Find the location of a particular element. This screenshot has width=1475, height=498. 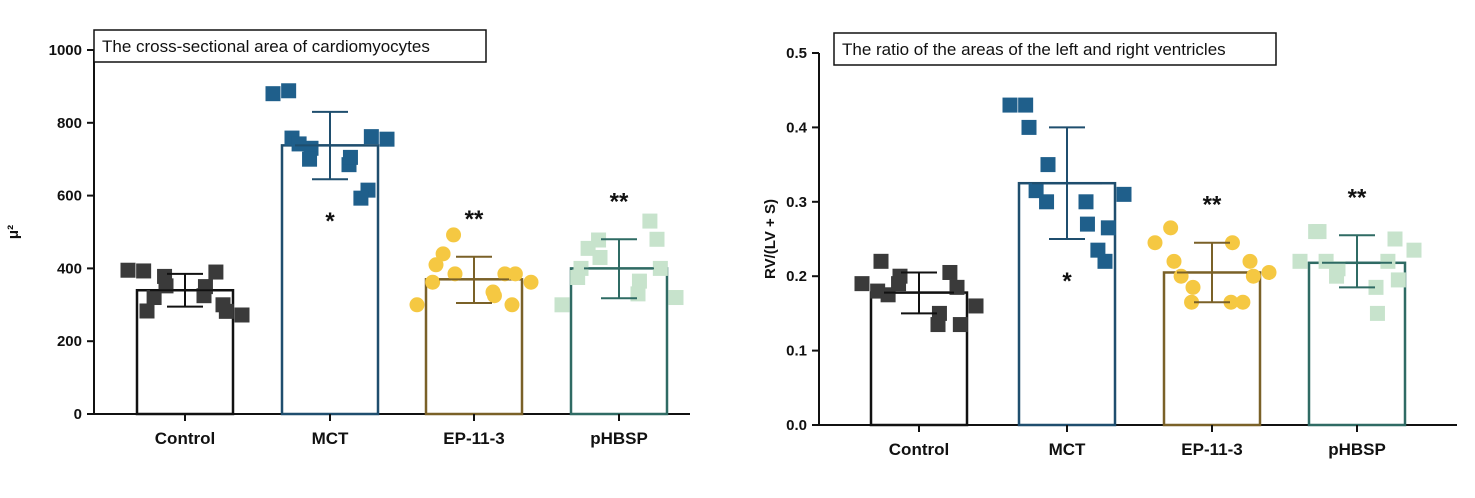

y-axis-label: RV/(LV + S) is located at coordinates (770, 239).